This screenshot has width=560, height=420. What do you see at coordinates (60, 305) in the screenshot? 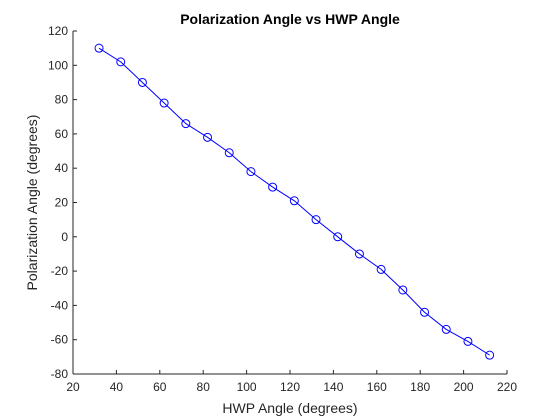
I see `y-tick-label: -40` at bounding box center [60, 305].